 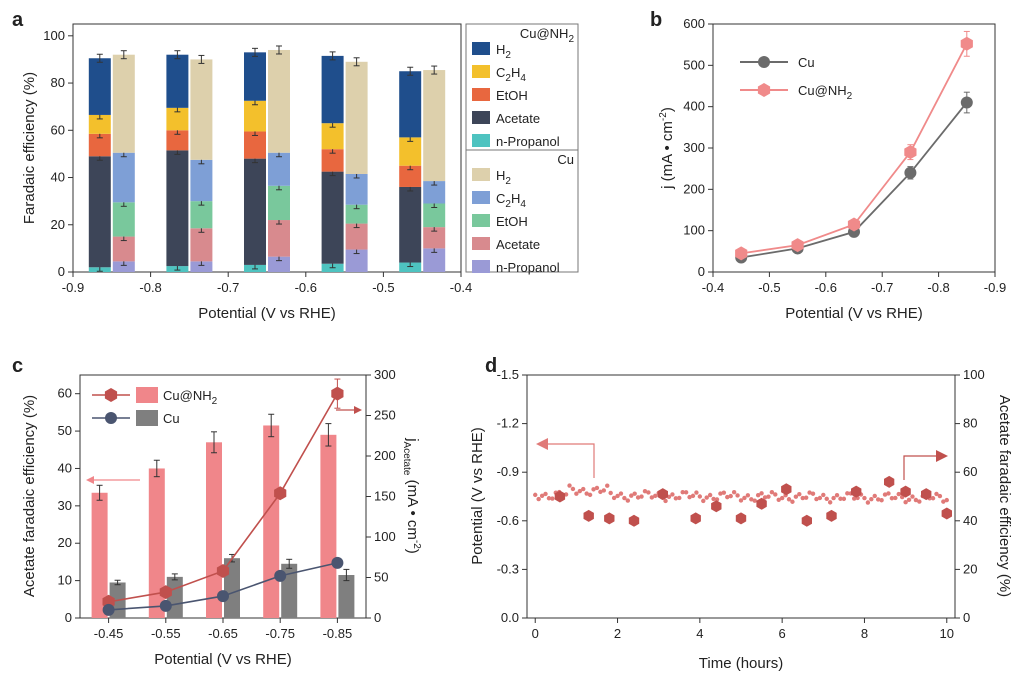 I want to click on panel-c-yltick-label-60: 60, so click(x=65, y=393).